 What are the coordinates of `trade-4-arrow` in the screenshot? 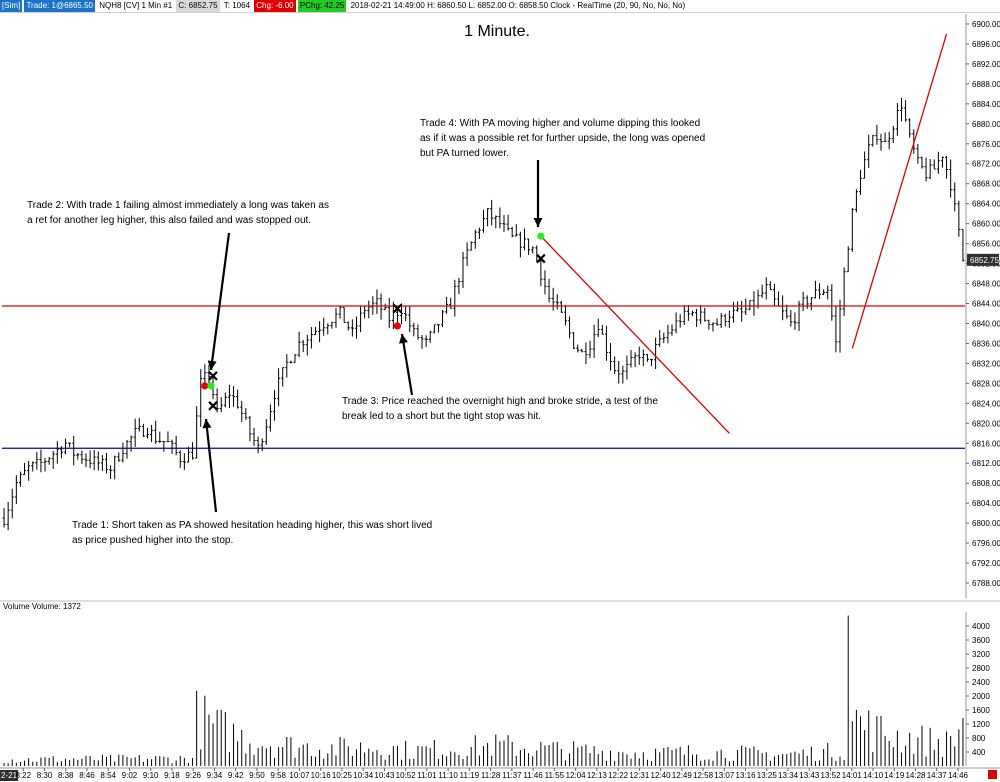 It's located at (538, 193).